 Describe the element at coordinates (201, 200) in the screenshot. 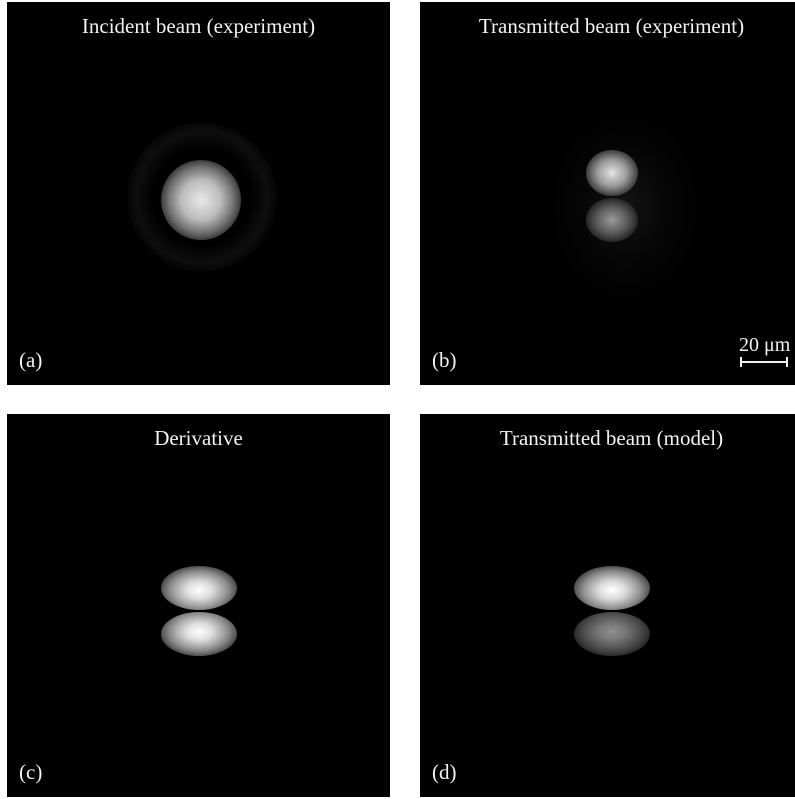

I see `beam-spot` at that location.